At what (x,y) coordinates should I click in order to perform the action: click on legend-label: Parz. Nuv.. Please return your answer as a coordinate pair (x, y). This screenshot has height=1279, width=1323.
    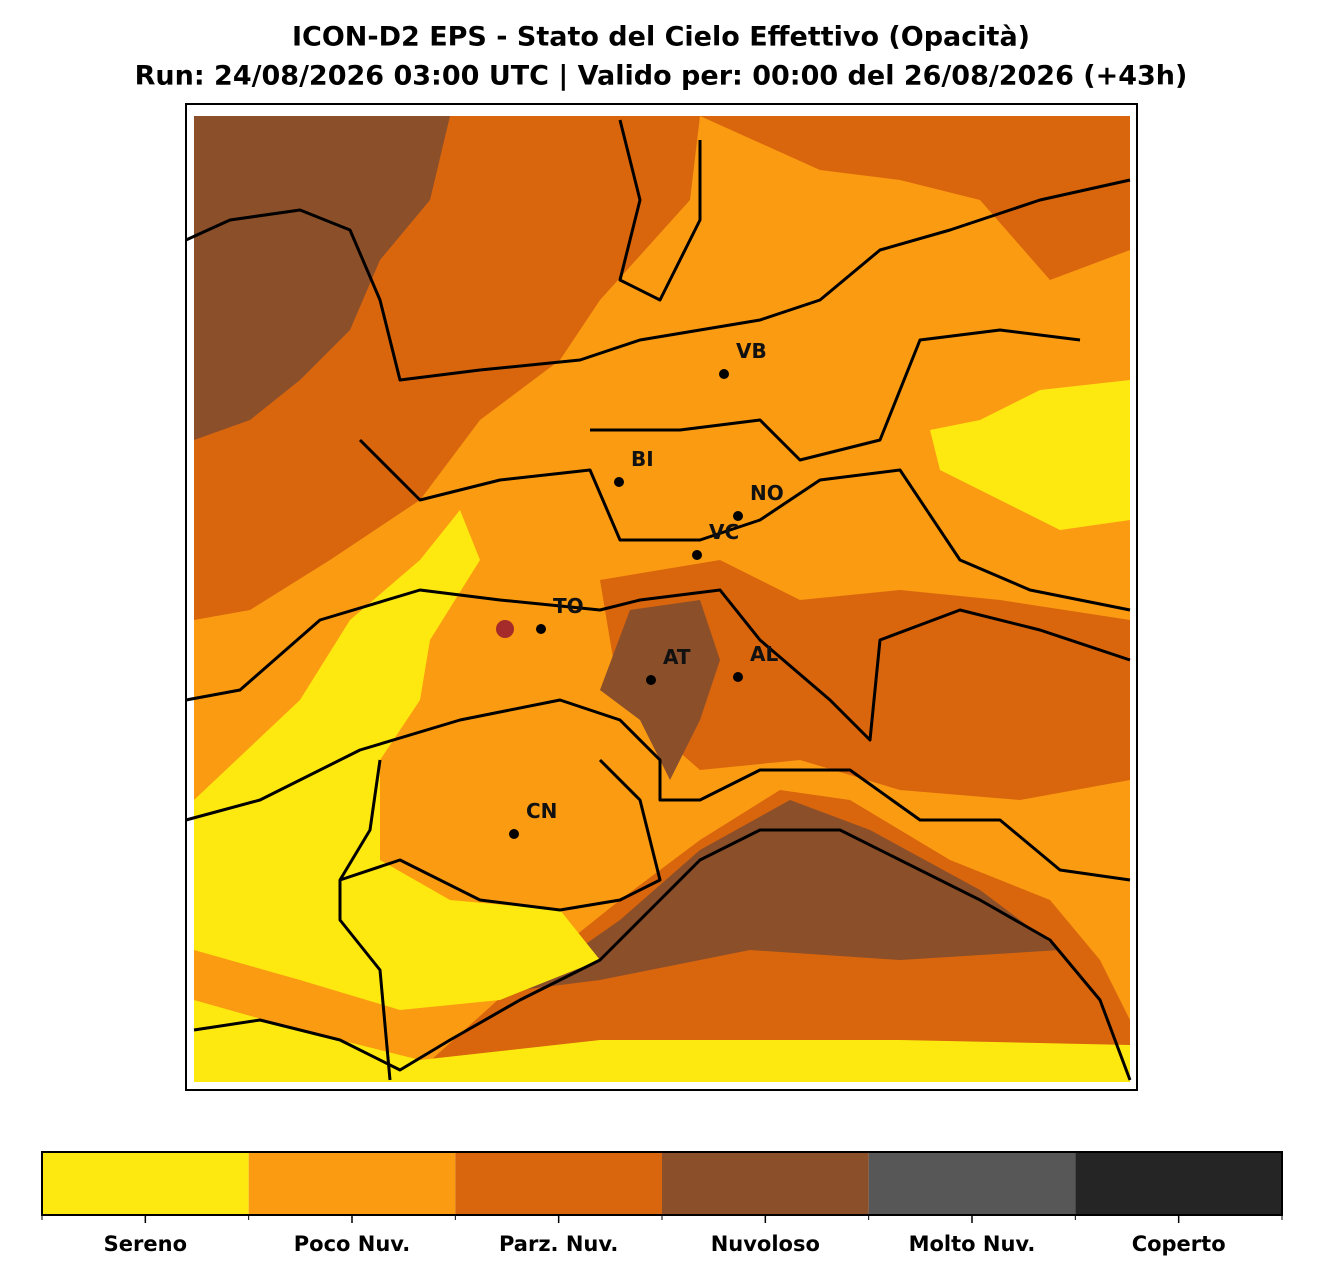
    Looking at the image, I should click on (558, 1244).